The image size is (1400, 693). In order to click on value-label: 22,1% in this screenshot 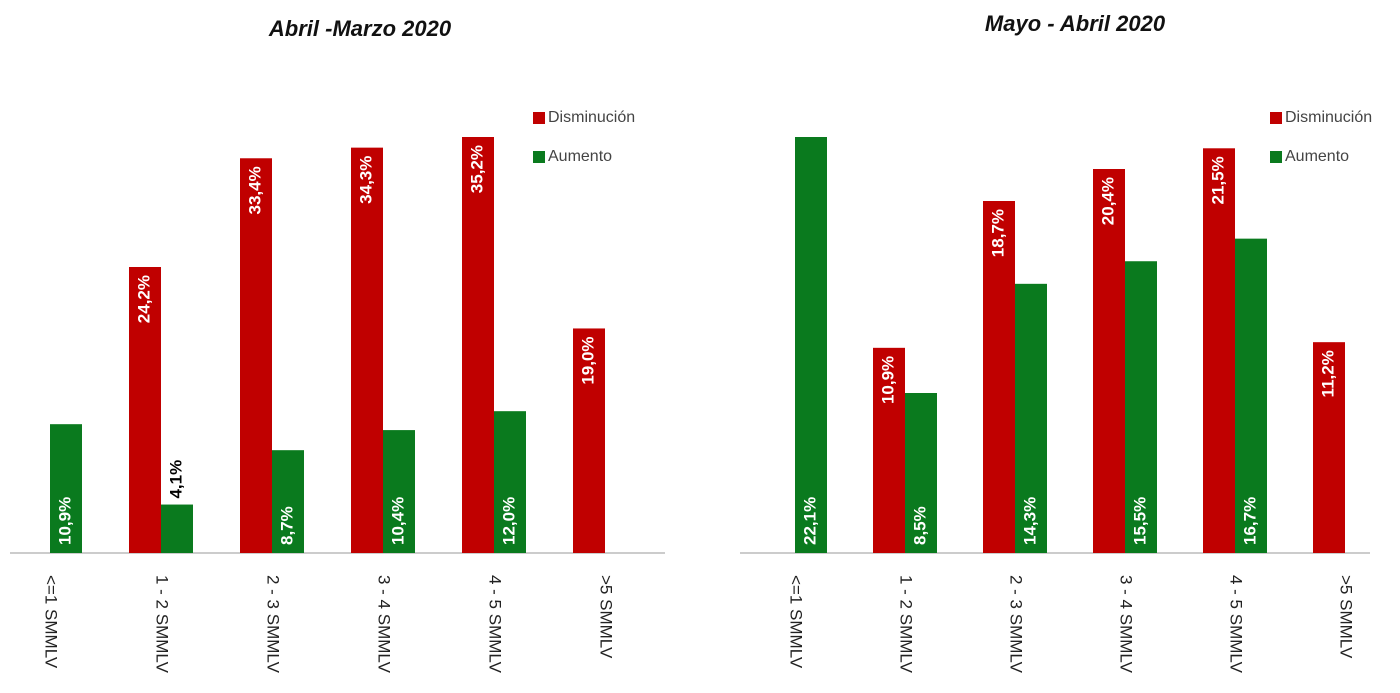, I will do `click(809, 521)`.